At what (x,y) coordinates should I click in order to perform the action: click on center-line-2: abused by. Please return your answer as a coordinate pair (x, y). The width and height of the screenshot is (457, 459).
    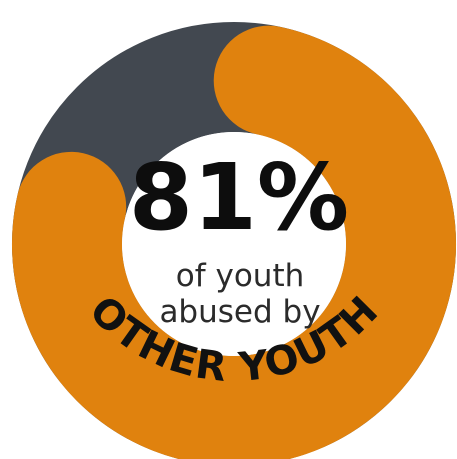
    Looking at the image, I should click on (239, 312).